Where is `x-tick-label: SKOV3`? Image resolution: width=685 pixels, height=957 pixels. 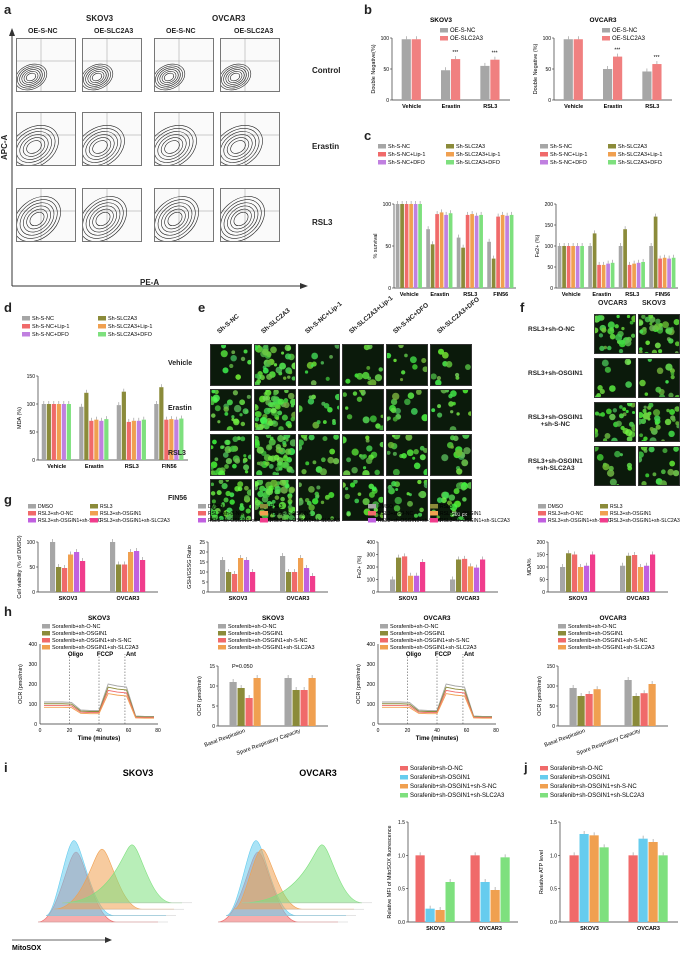 x-tick-label: SKOV3 is located at coordinates (578, 599).